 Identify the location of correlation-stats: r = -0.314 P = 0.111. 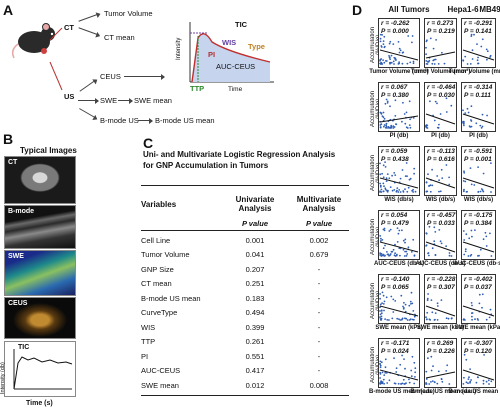
(478, 91).